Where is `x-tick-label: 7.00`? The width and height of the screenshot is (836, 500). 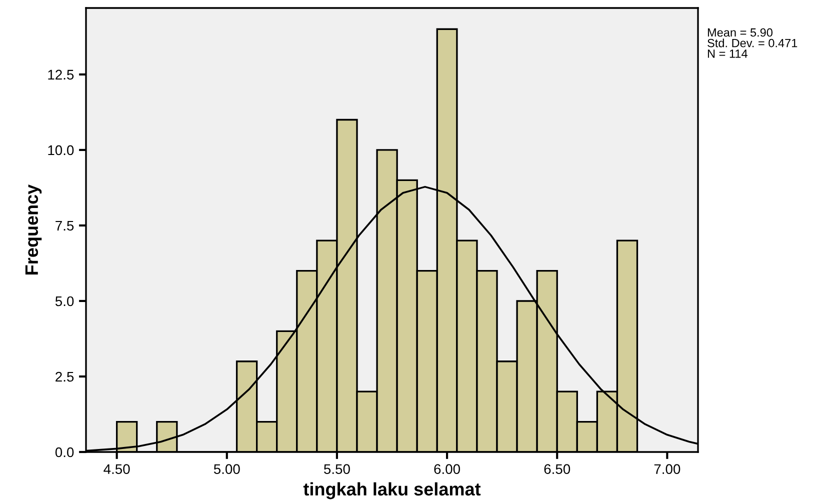
x-tick-label: 7.00 is located at coordinates (667, 469).